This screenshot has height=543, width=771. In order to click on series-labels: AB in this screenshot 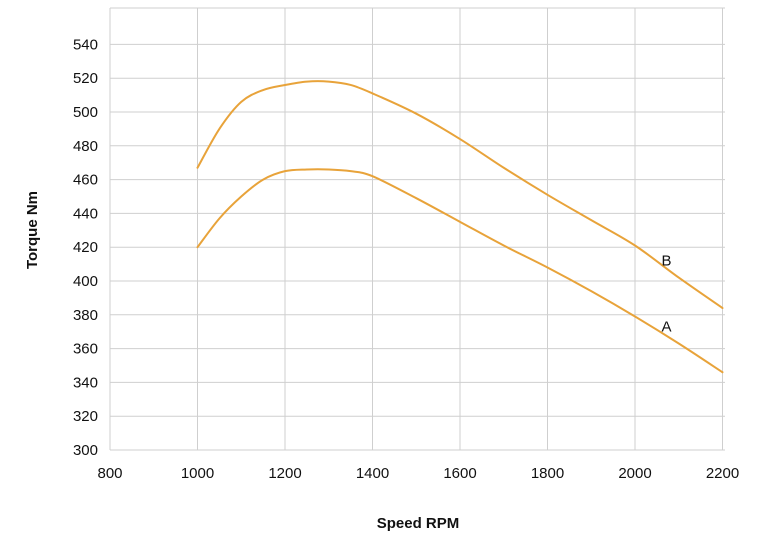, I will do `click(667, 294)`.